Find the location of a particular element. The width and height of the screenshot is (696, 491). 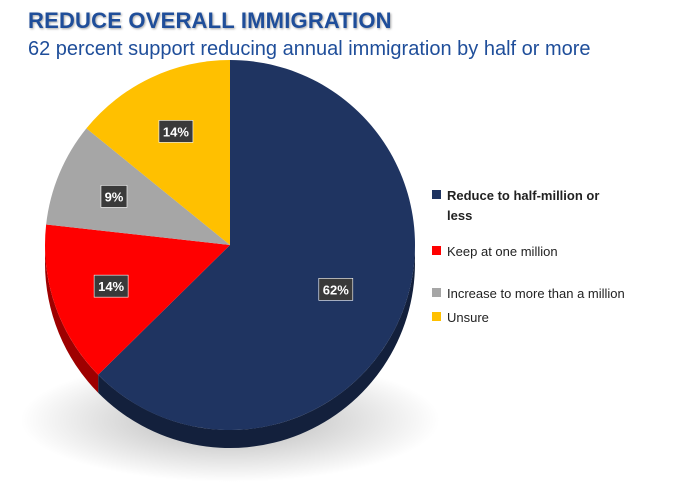

legend-item-increase: Increase to more than a million is located at coordinates (529, 294).